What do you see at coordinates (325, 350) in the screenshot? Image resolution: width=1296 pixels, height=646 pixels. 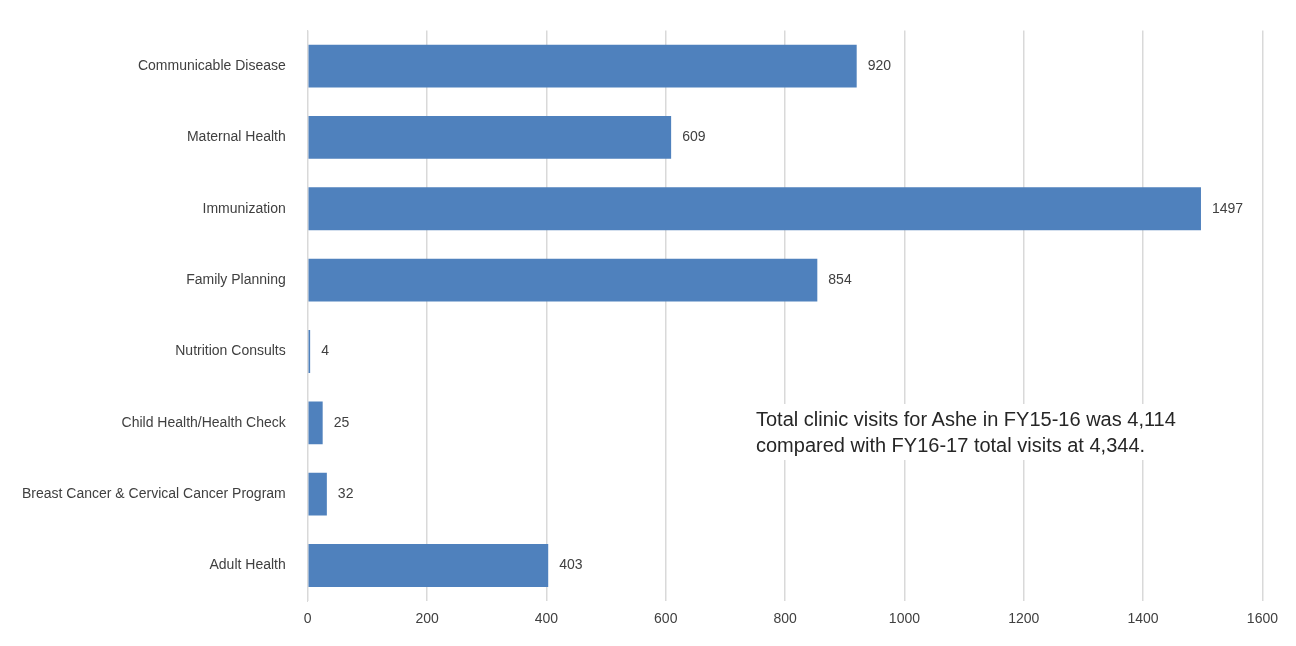 I see `data-label: 4` at bounding box center [325, 350].